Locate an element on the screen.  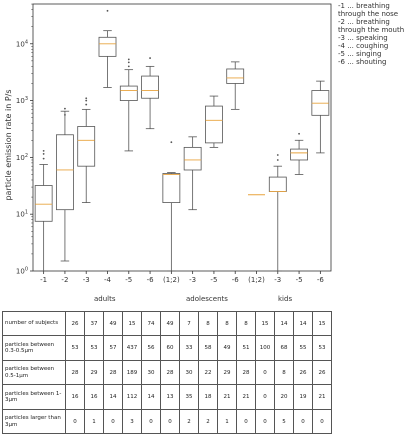
table-cell: 1 is located at coordinates (94, 421).